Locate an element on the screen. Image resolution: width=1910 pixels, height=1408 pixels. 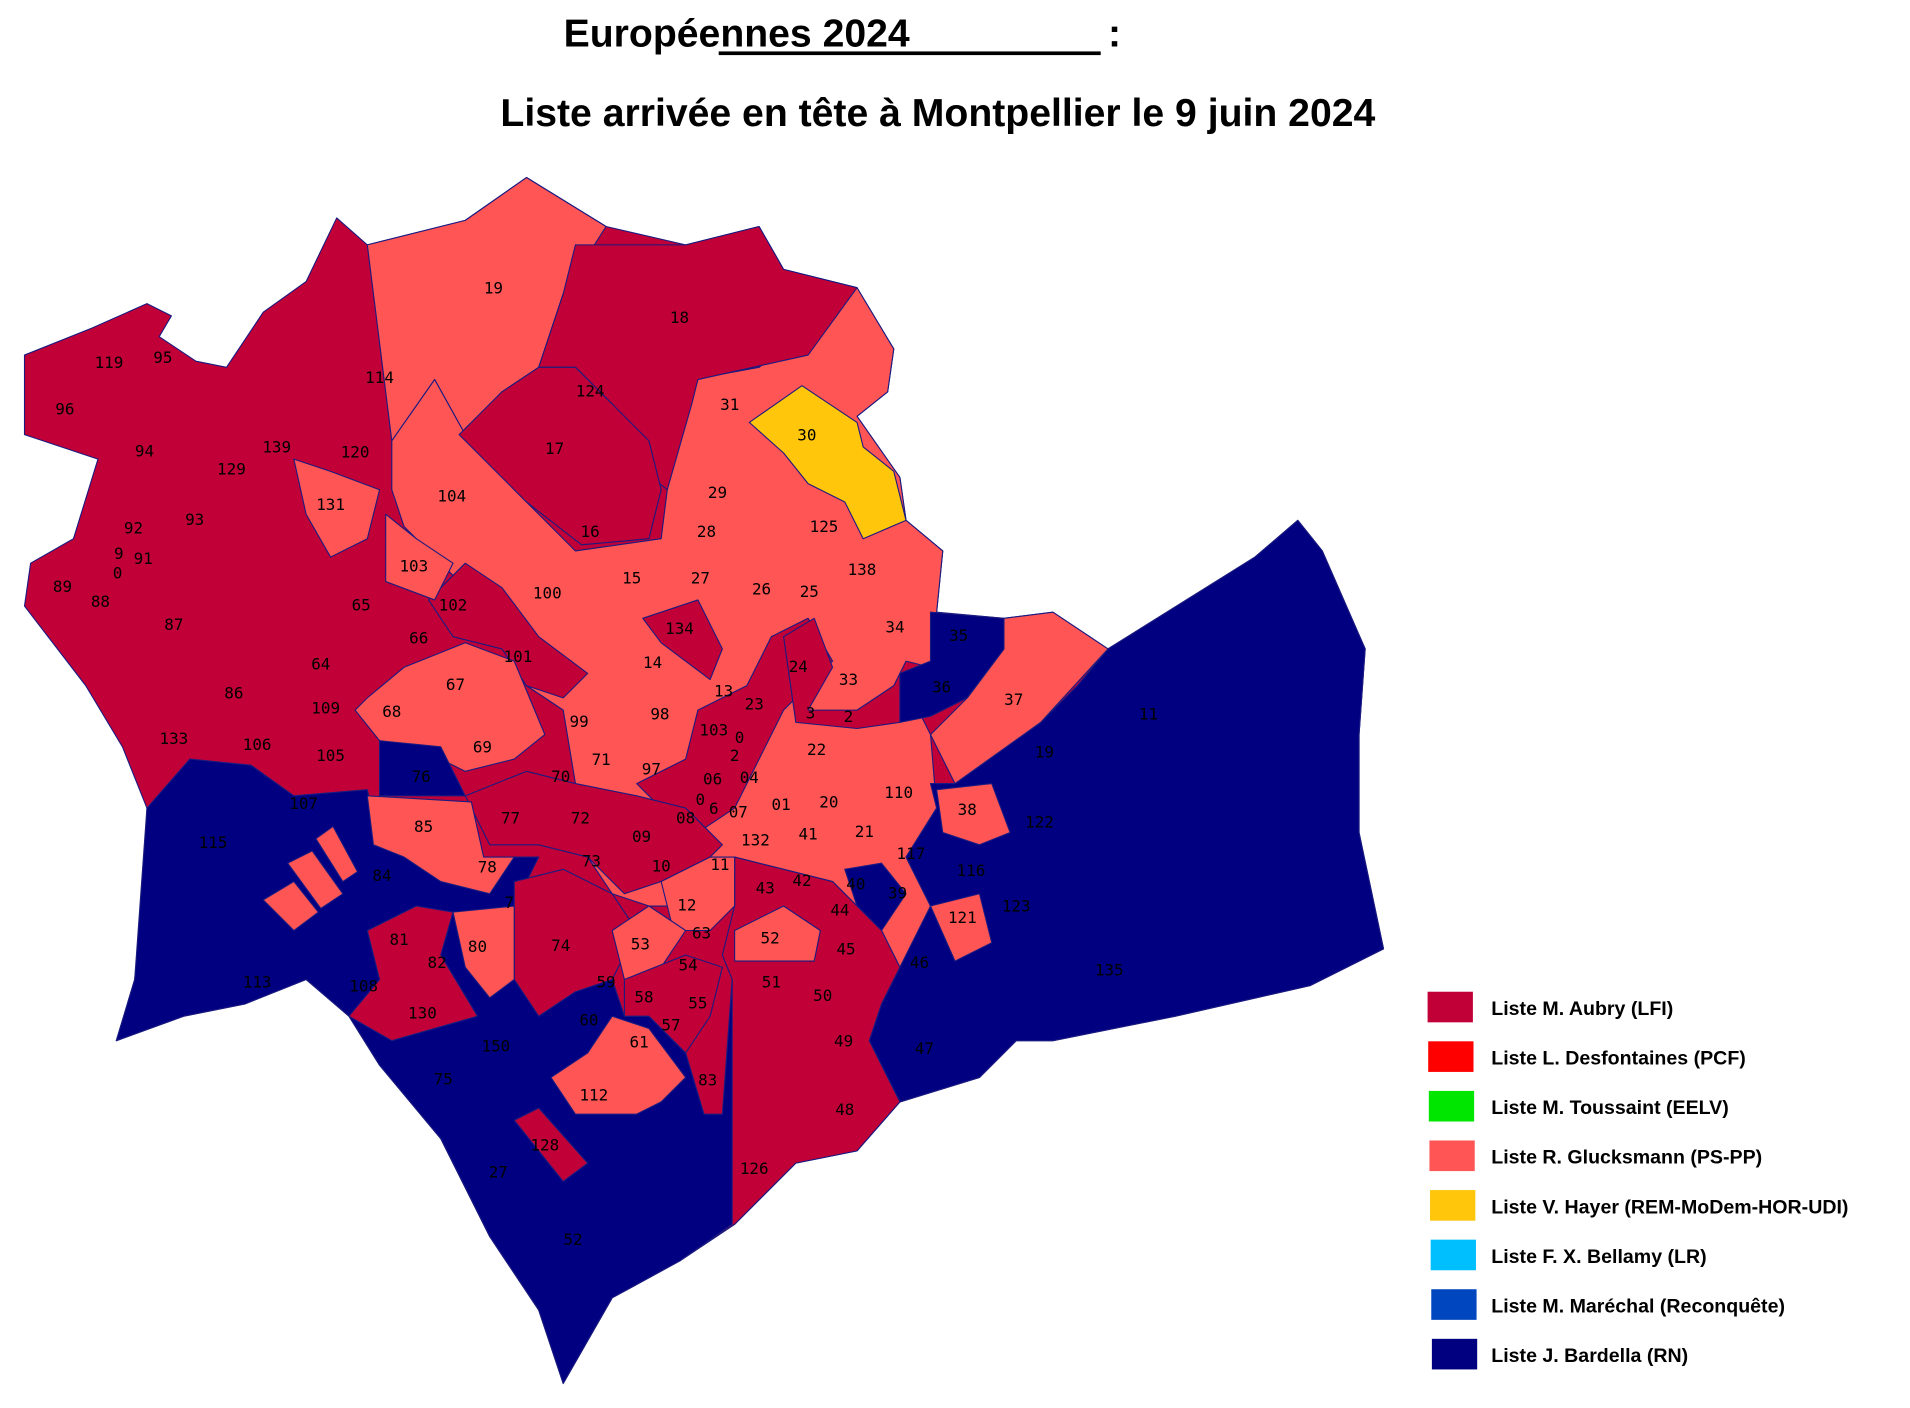
title-underline is located at coordinates (909, 53).